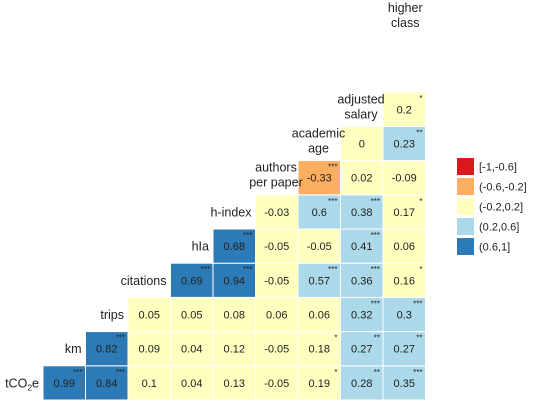  Describe the element at coordinates (405, 8) in the screenshot. I see `variable-label: higher` at that location.